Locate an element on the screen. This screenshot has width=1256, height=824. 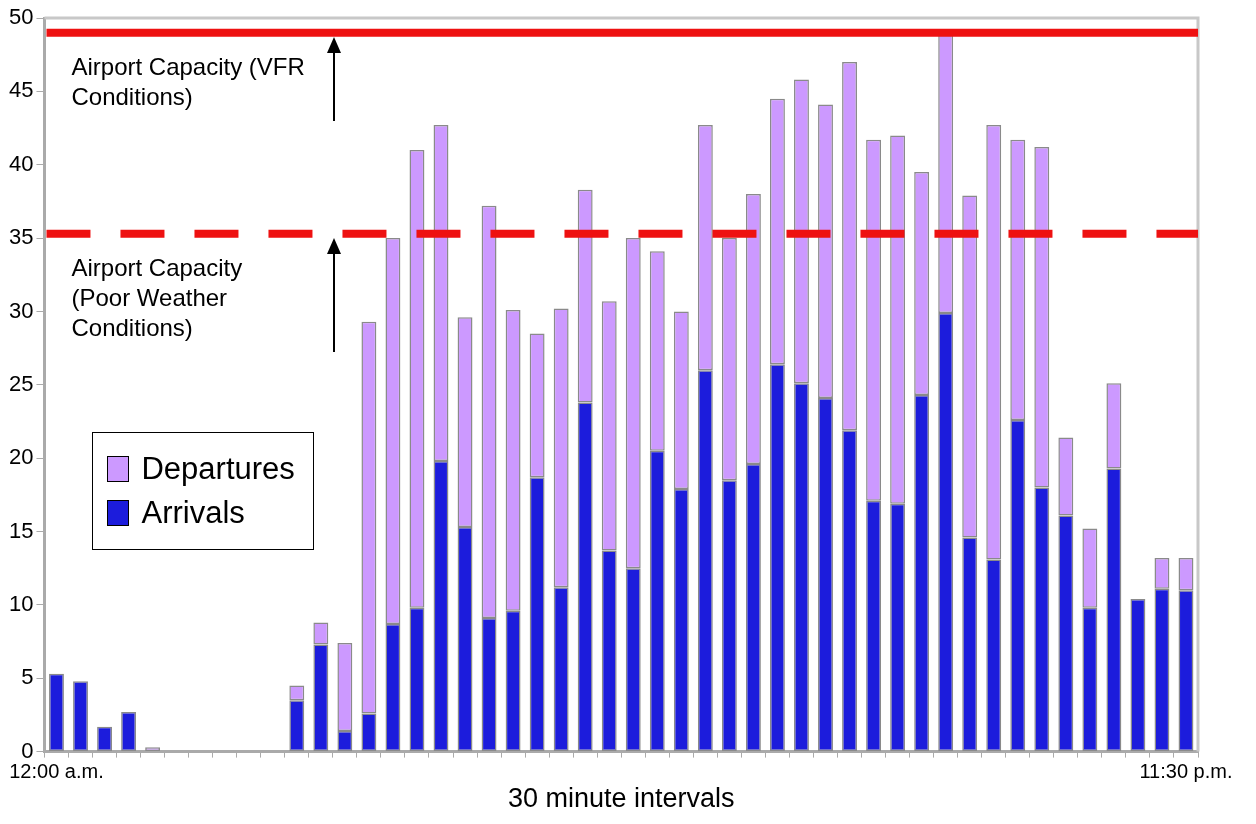
y-tick-label: 0 is located at coordinates (27, 750).